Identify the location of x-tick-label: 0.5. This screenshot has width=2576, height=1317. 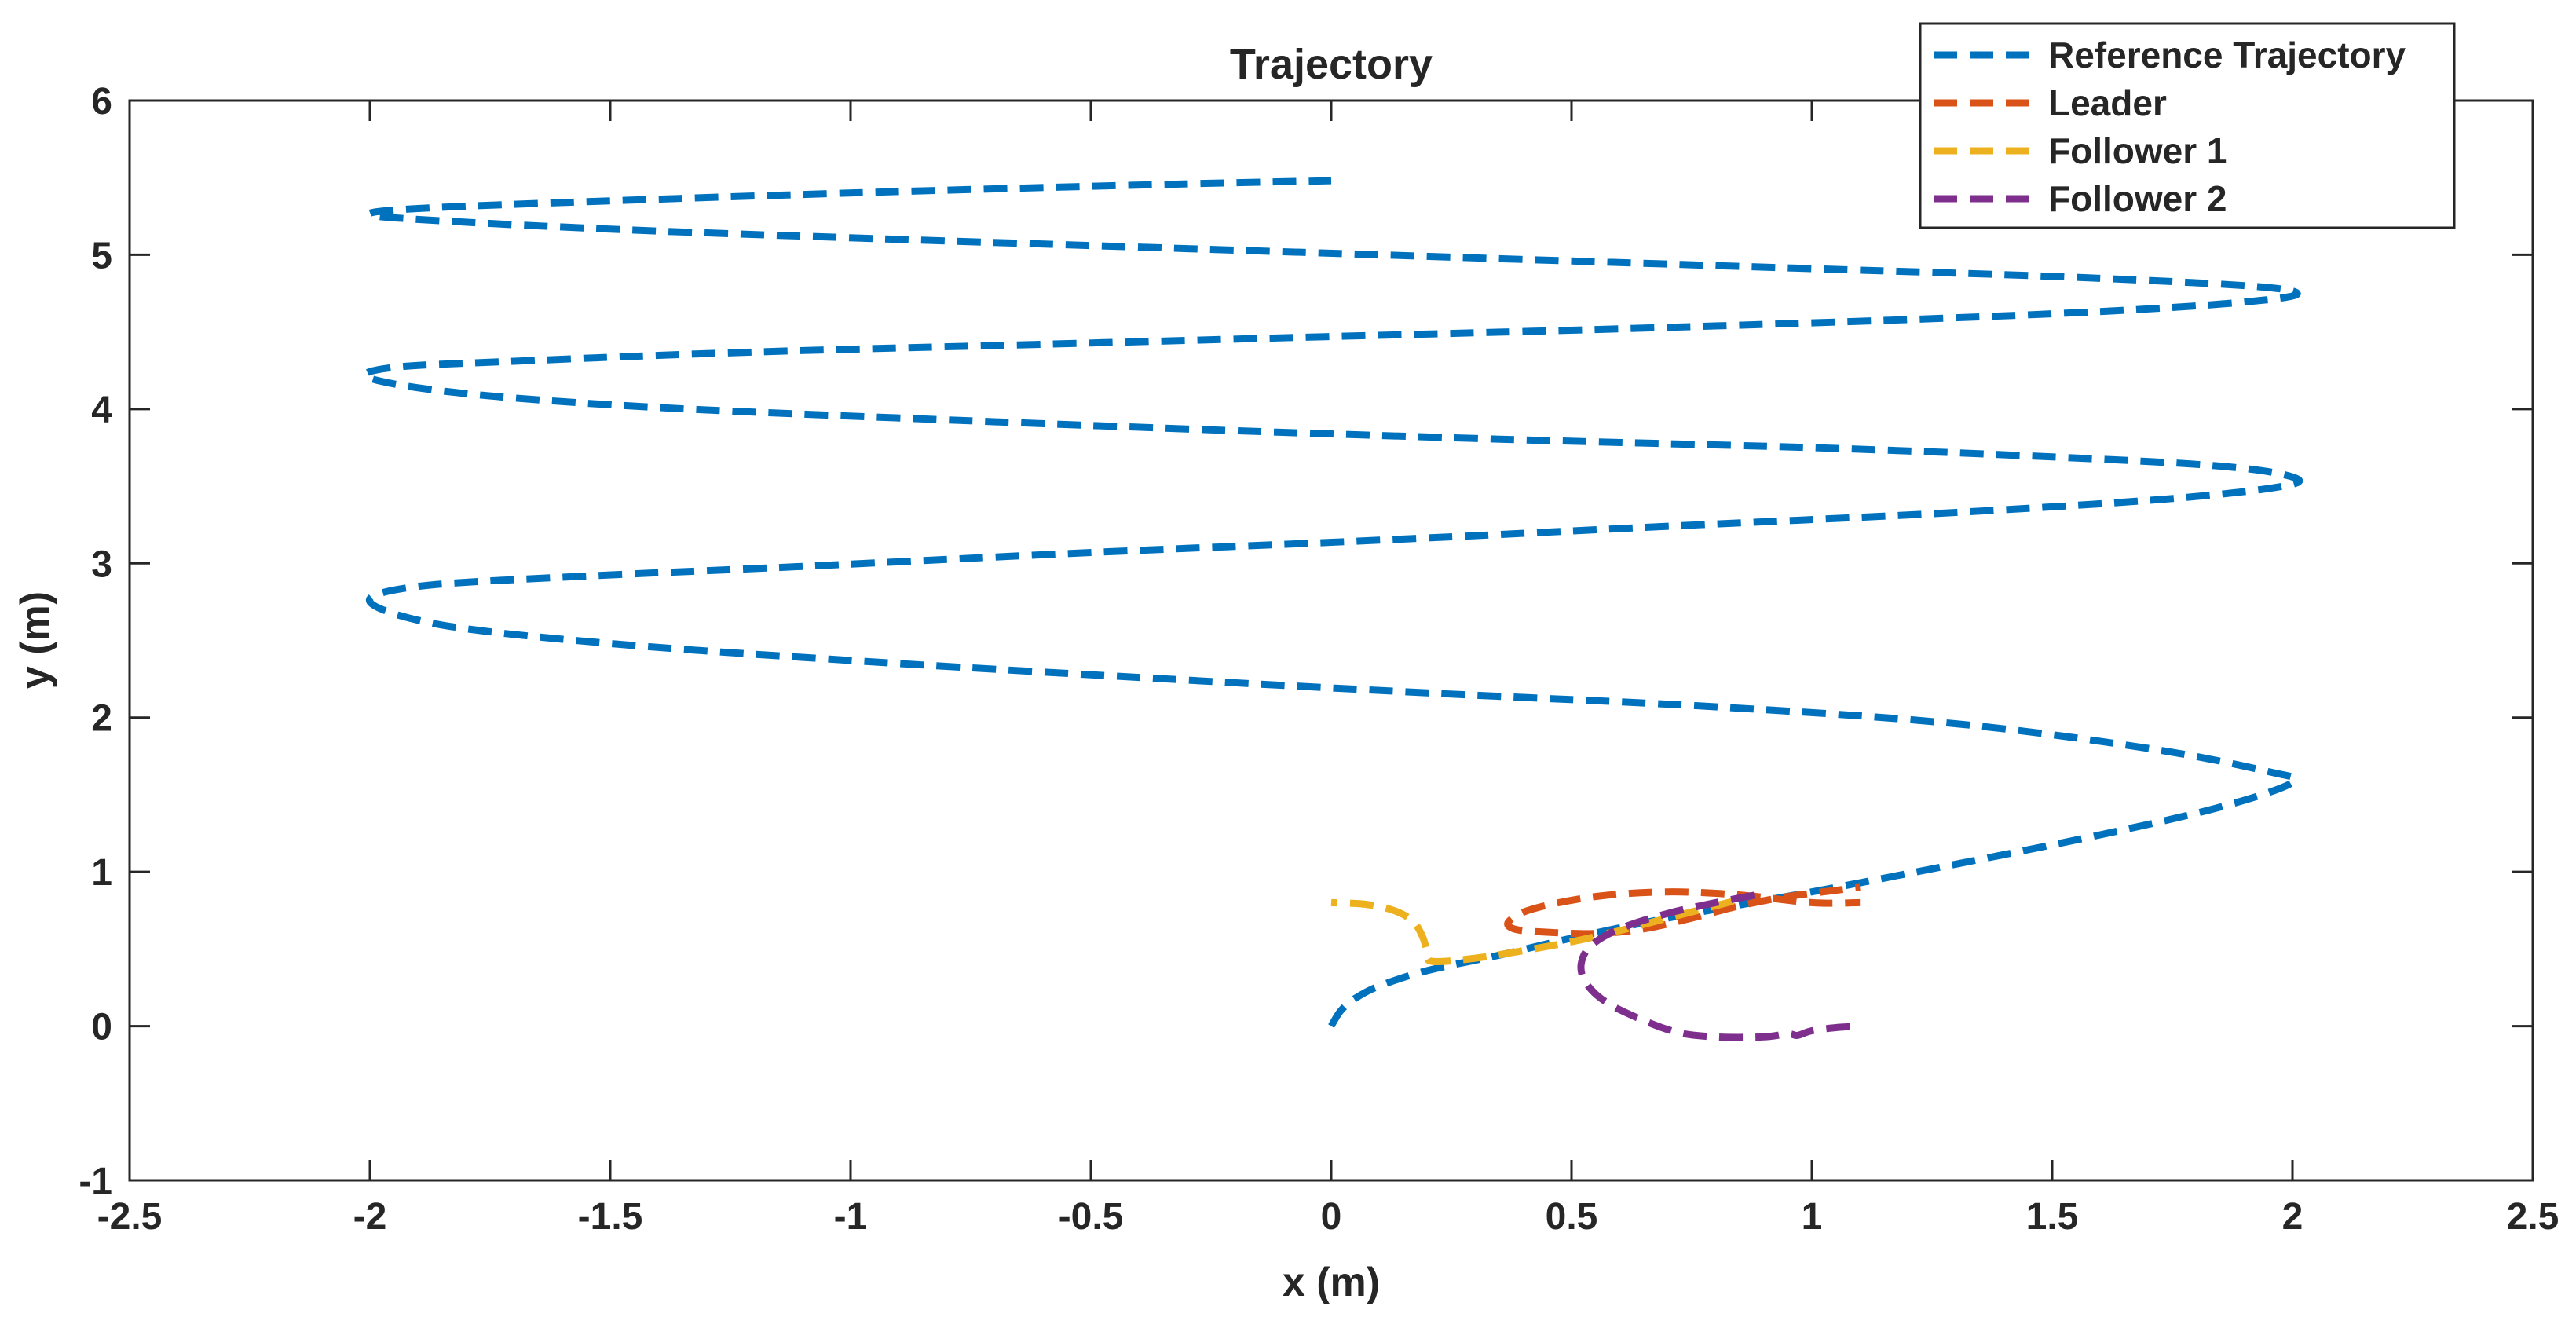
(1572, 1217).